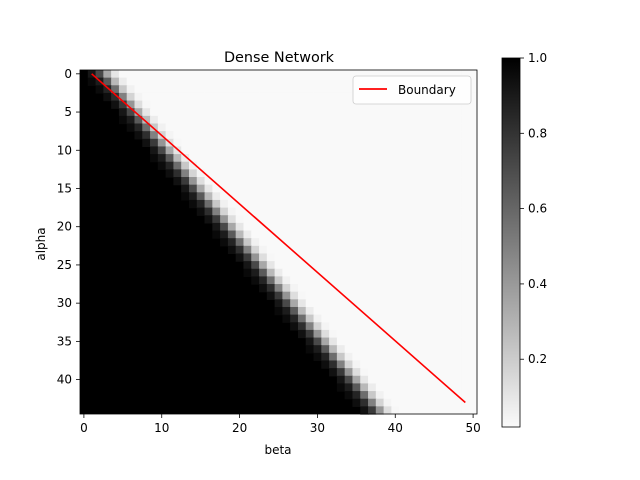 The height and width of the screenshot is (480, 640). What do you see at coordinates (41, 243) in the screenshot?
I see `y-axis-label: alpha` at bounding box center [41, 243].